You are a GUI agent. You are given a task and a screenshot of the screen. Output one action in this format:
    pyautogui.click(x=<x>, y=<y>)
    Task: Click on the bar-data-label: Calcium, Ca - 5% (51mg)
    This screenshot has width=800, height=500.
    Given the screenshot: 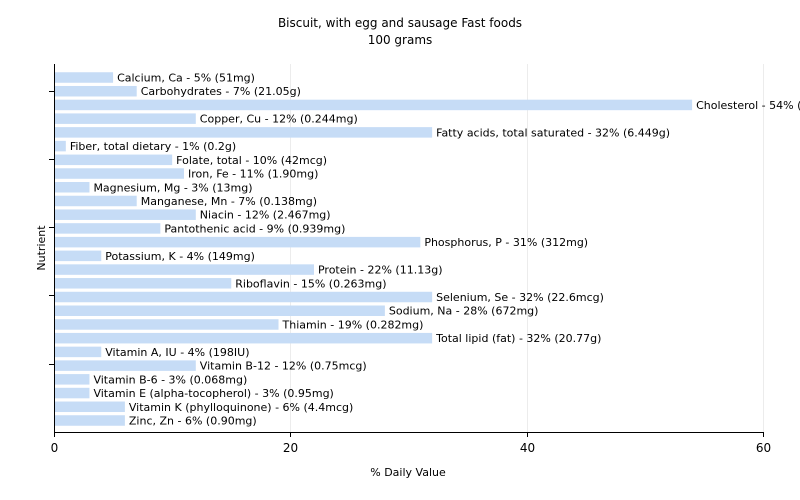 What is the action you would take?
    pyautogui.click(x=186, y=78)
    